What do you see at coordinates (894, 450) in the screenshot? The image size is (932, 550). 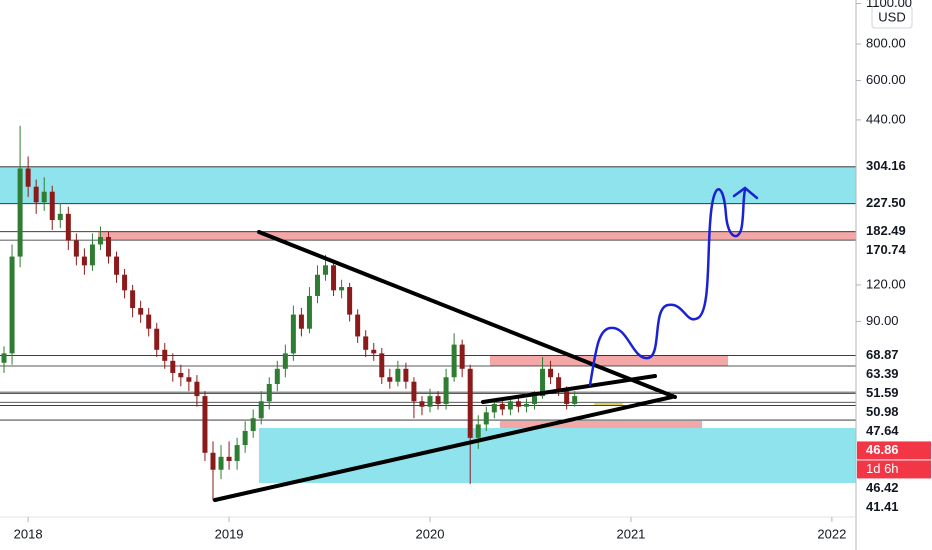 I see `last-price-label-box` at bounding box center [894, 450].